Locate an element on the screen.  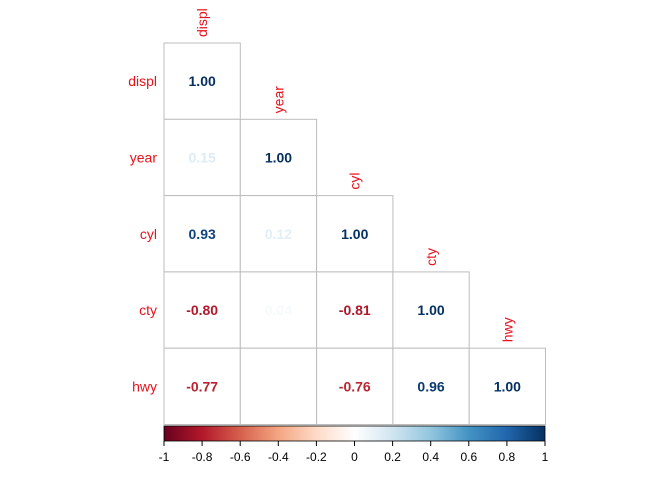
colorbar-tick-label: -0.8 is located at coordinates (202, 457).